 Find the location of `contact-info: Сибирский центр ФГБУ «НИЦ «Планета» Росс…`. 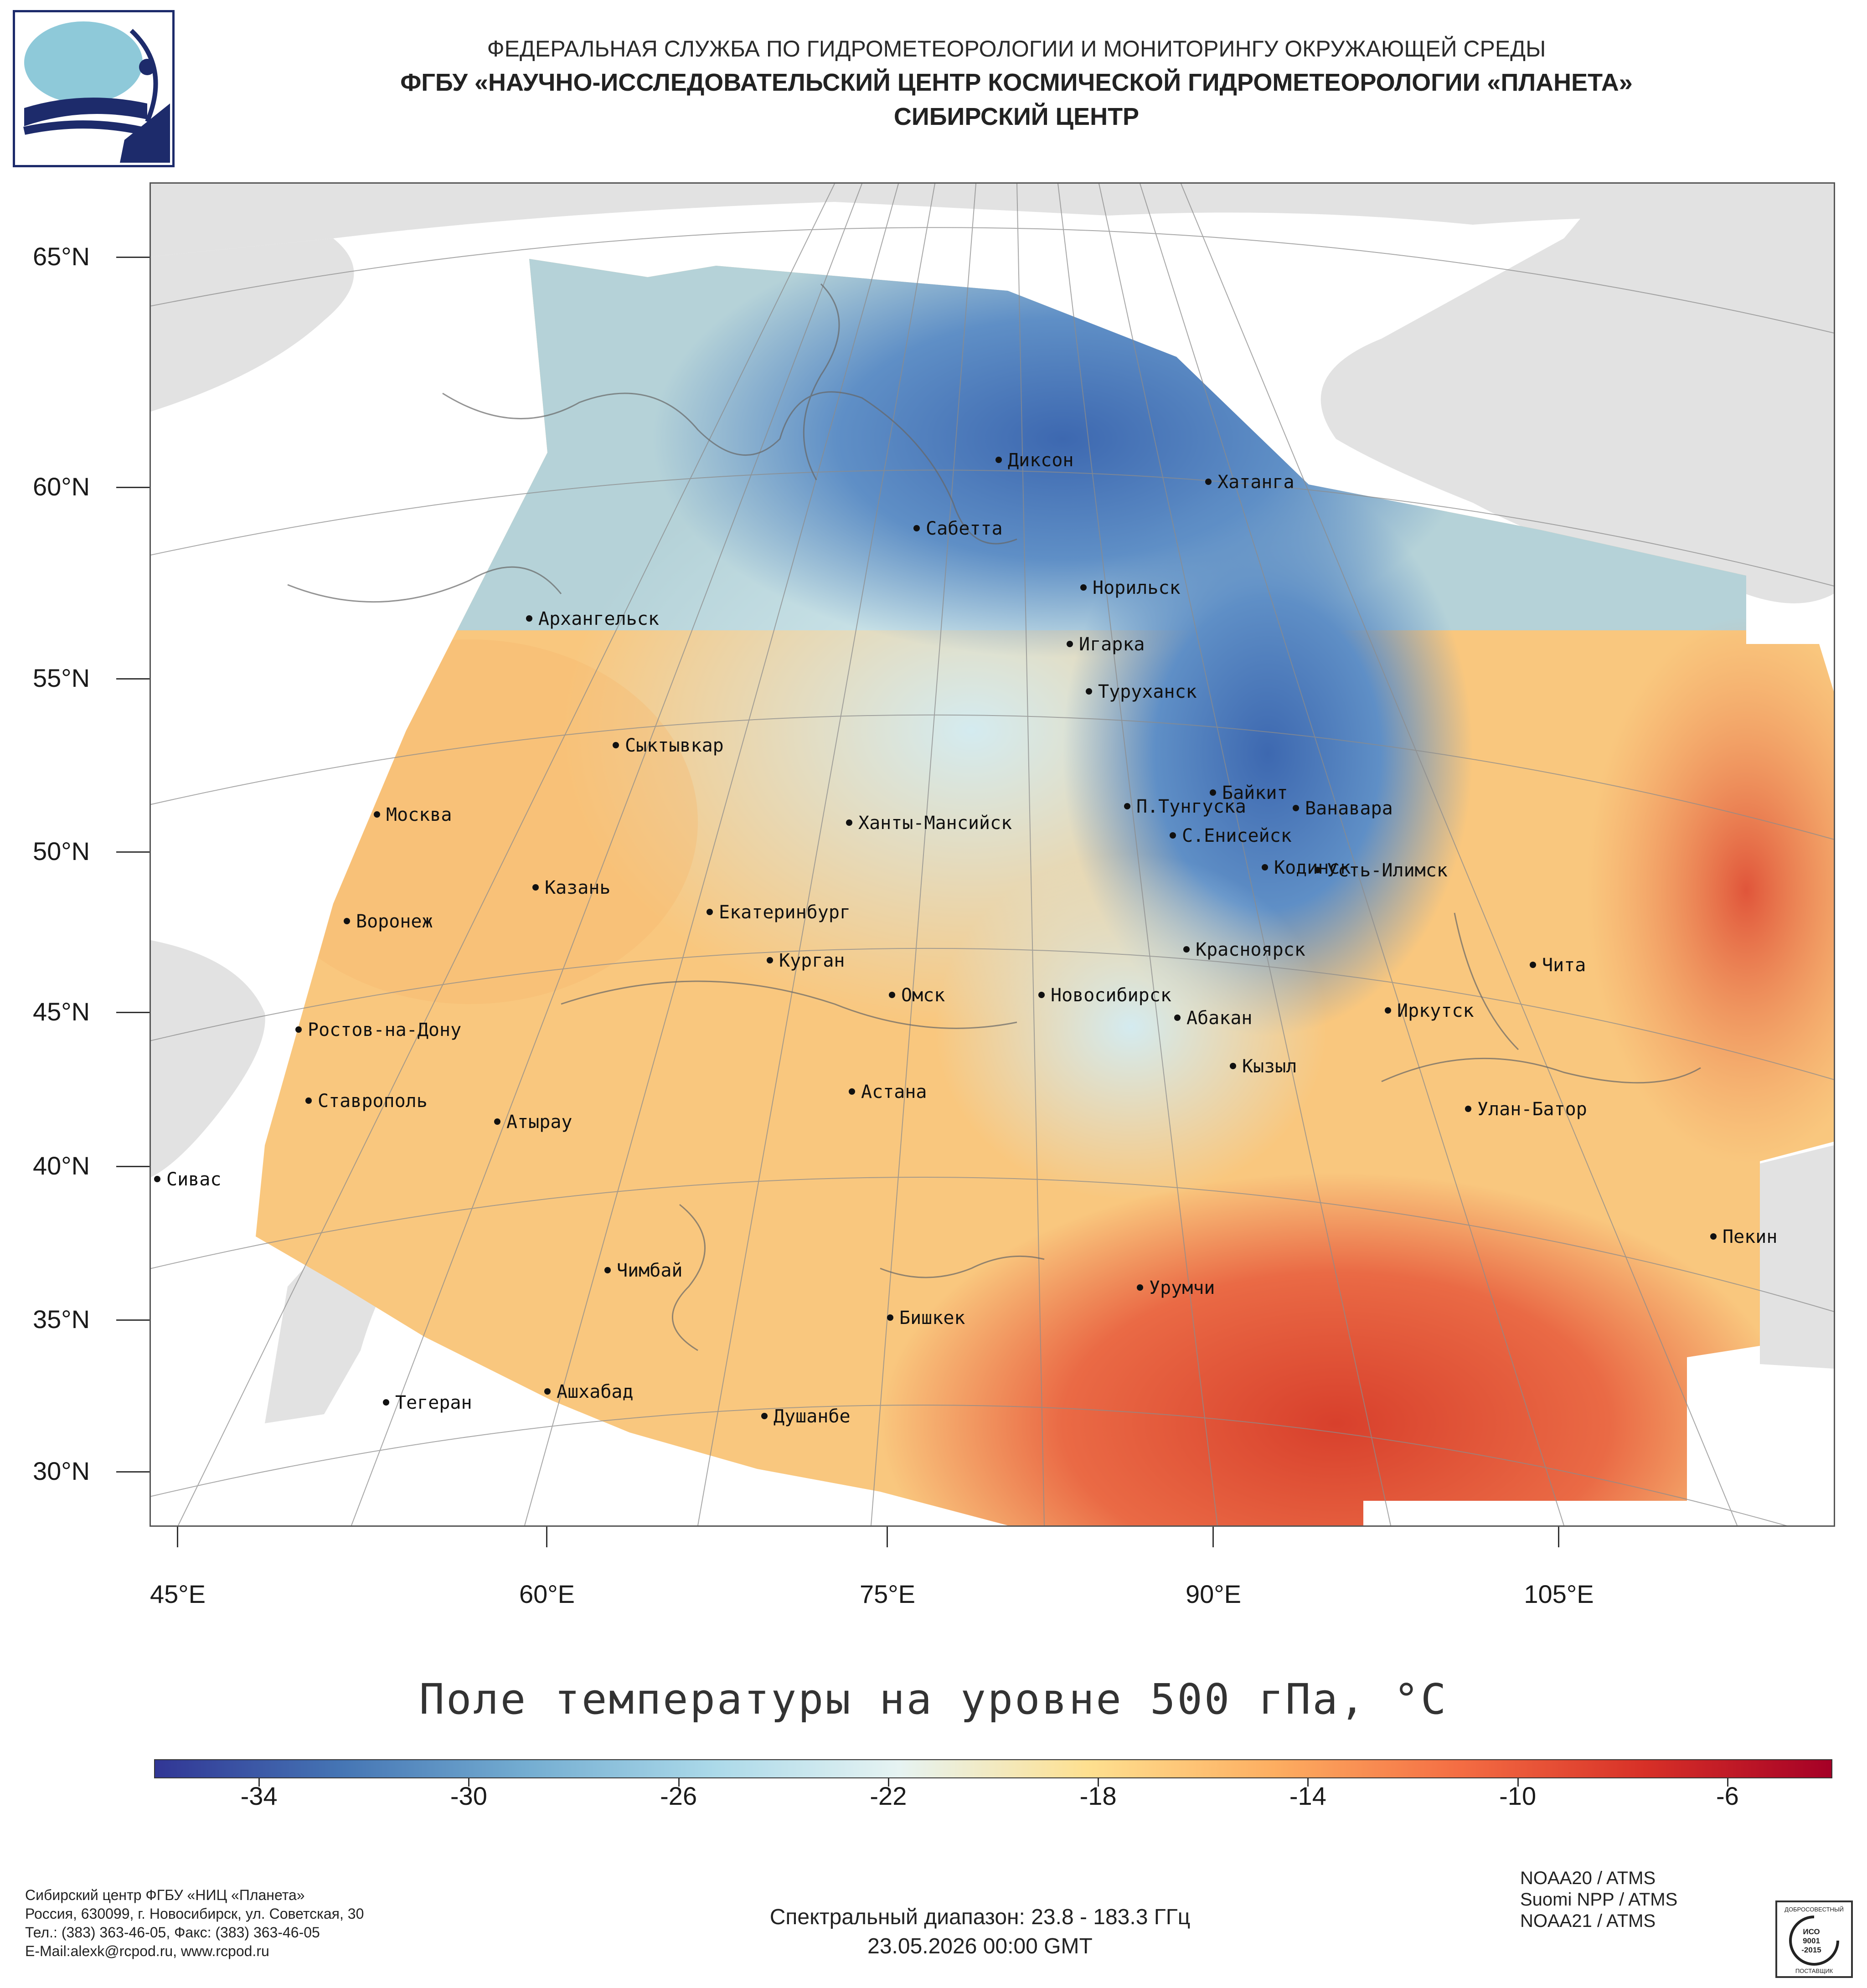

contact-info: Сибирский центр ФГБУ «НИЦ «Планета» Росс… is located at coordinates (194, 1924).